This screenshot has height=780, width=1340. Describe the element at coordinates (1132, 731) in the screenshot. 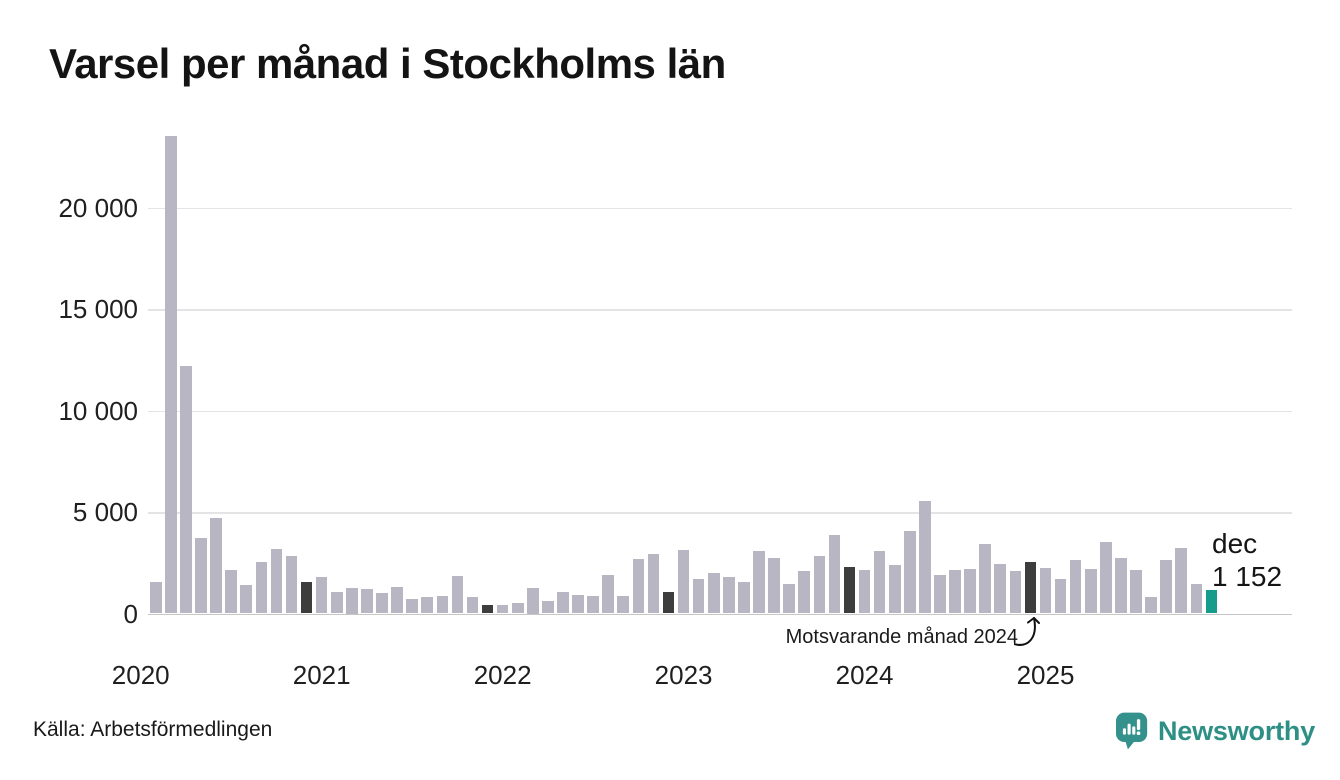

I see `newsworthy-logo-icon` at that location.